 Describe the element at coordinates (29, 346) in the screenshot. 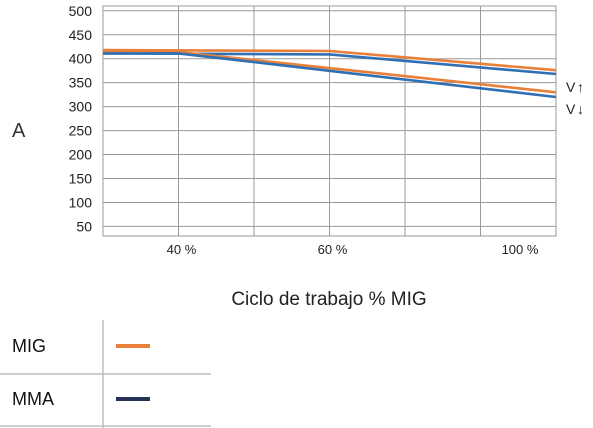

I see `legend-label-mig: MIG` at that location.